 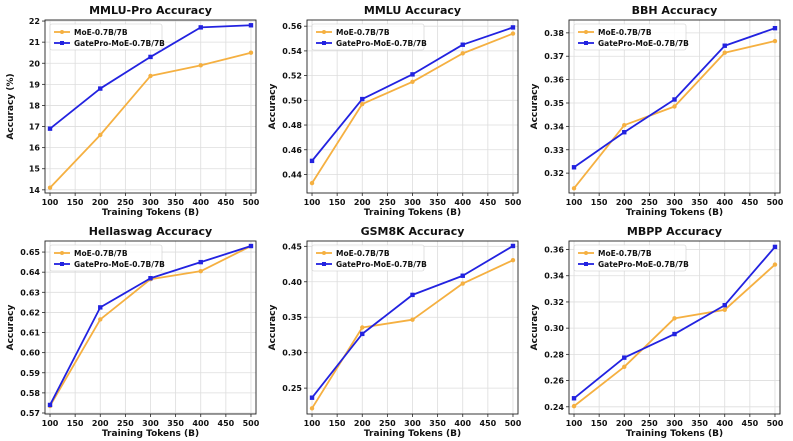 What do you see at coordinates (554, 33) in the screenshot?
I see `y-tick-label: 0.38` at bounding box center [554, 33].